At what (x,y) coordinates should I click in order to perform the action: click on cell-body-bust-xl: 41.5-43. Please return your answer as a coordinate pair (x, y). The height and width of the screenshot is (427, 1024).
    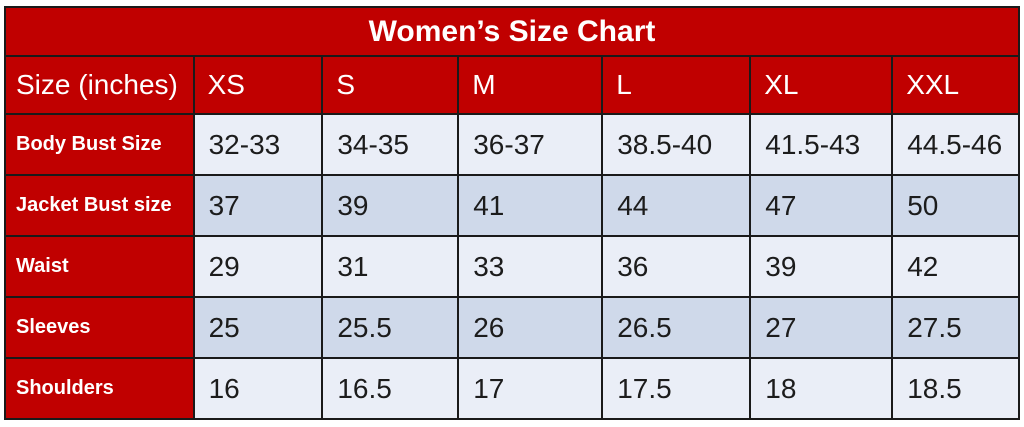
    Looking at the image, I should click on (821, 144).